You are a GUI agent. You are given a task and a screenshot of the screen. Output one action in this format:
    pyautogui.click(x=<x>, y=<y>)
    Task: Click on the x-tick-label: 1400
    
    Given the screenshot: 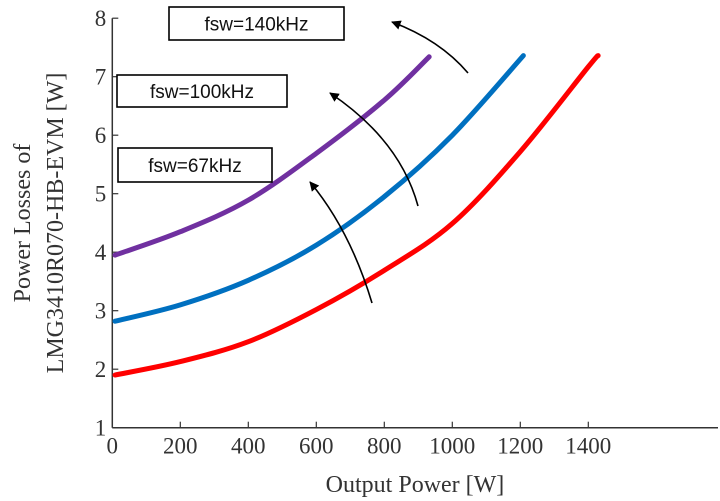 What is the action you would take?
    pyautogui.click(x=588, y=446)
    